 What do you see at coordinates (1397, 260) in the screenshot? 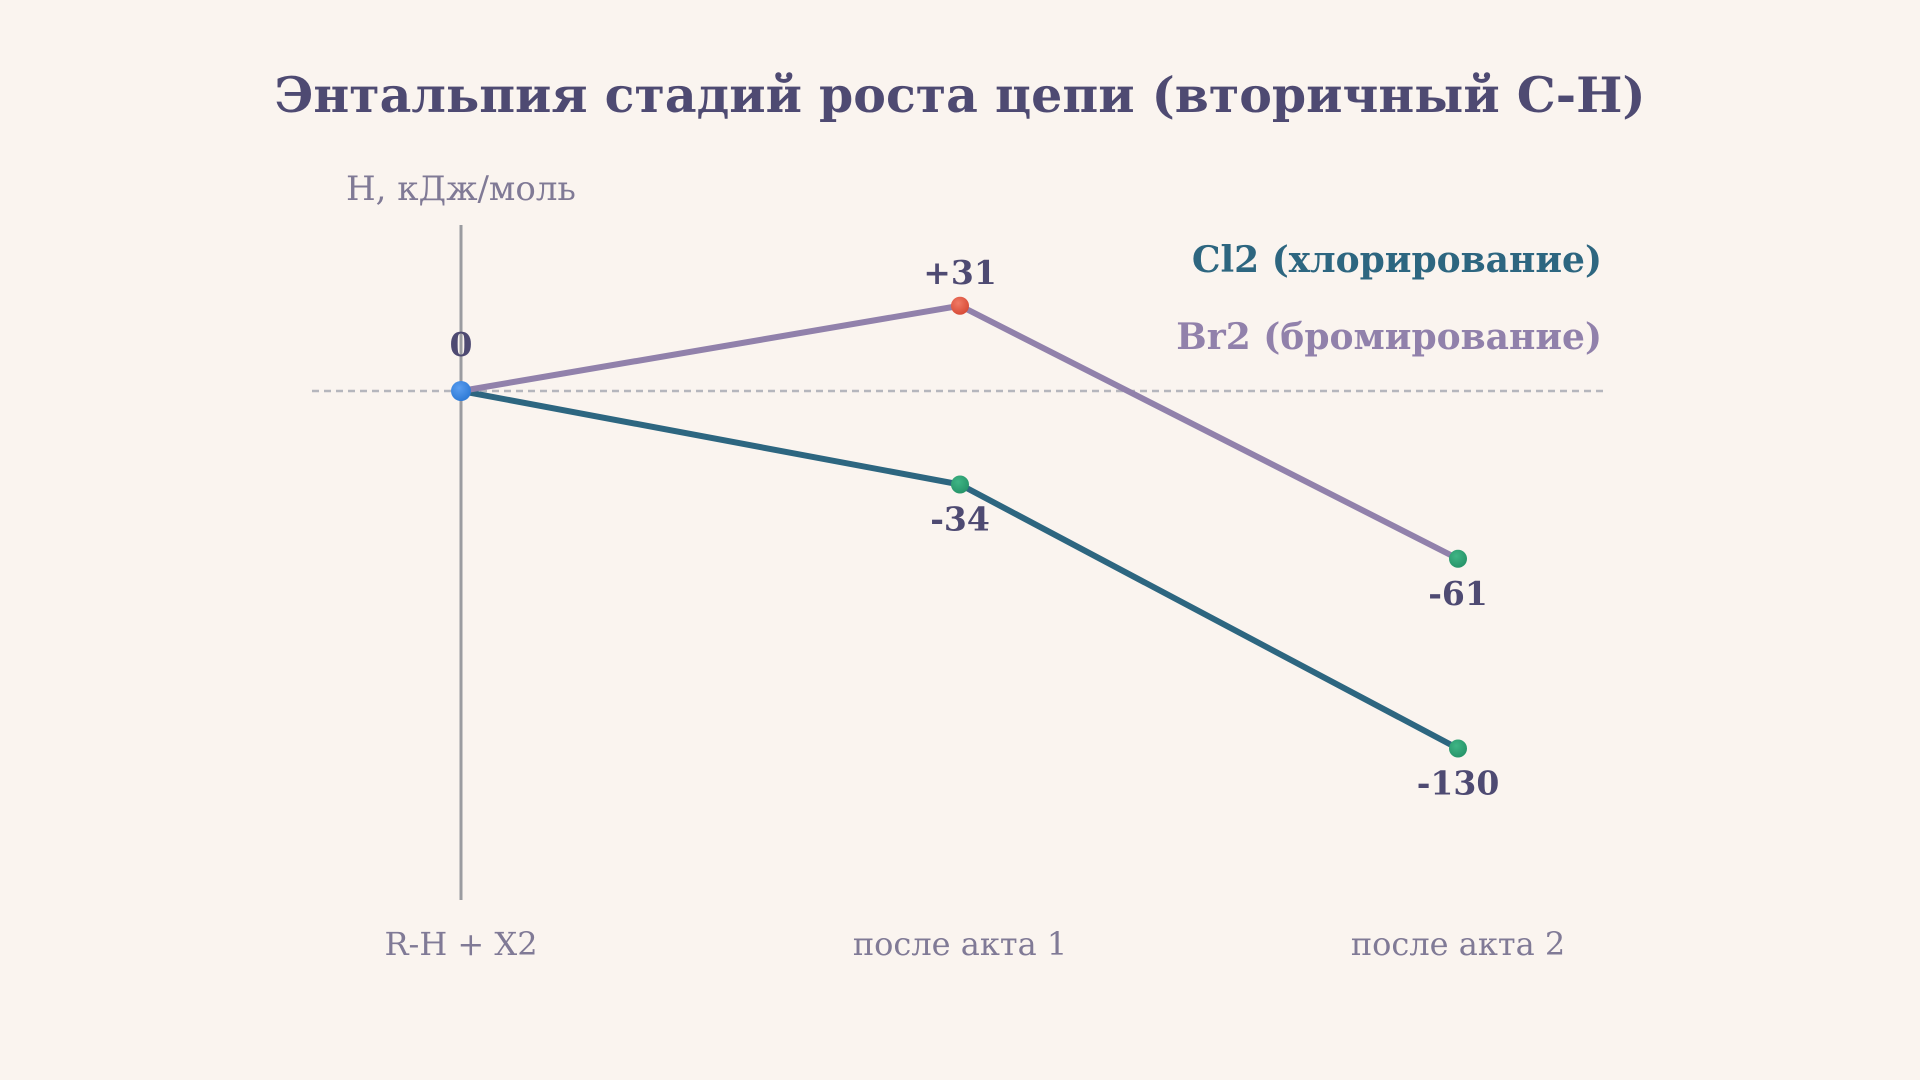
I see `legend-entry-1: Cl2 (хлорирование)` at bounding box center [1397, 260].